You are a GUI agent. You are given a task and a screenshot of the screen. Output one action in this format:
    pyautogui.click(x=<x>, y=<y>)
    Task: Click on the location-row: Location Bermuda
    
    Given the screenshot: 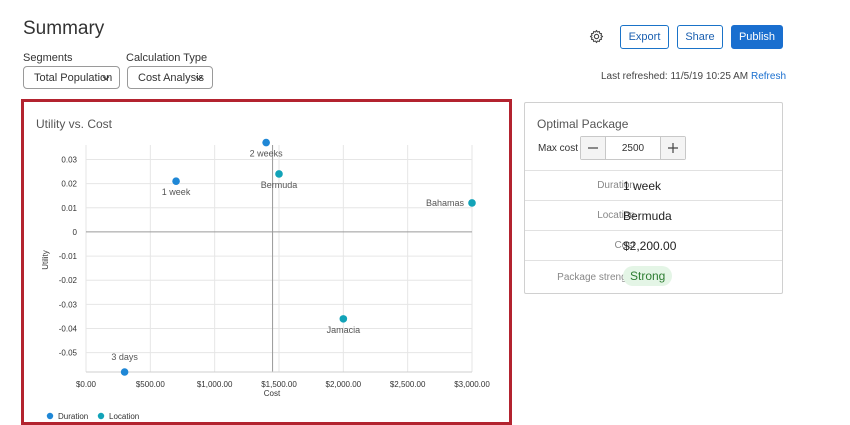 What is the action you would take?
    pyautogui.click(x=653, y=215)
    